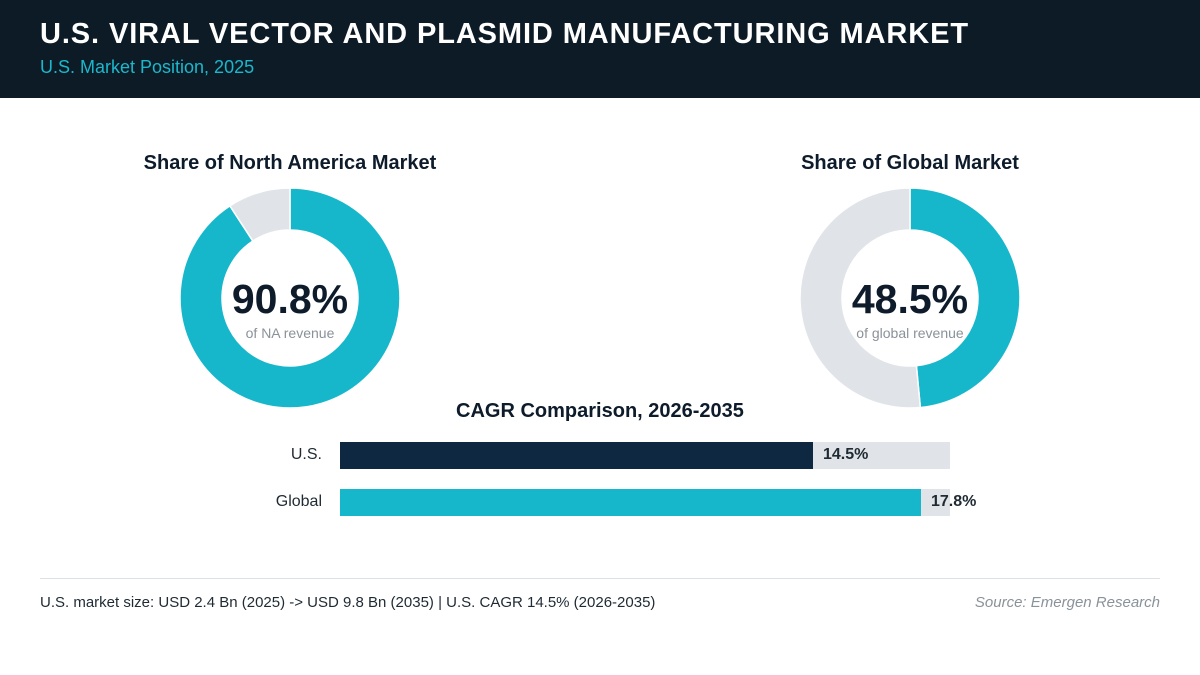 The width and height of the screenshot is (1200, 675). Describe the element at coordinates (954, 501) in the screenshot. I see `bar-value-global: 17.8%` at that location.